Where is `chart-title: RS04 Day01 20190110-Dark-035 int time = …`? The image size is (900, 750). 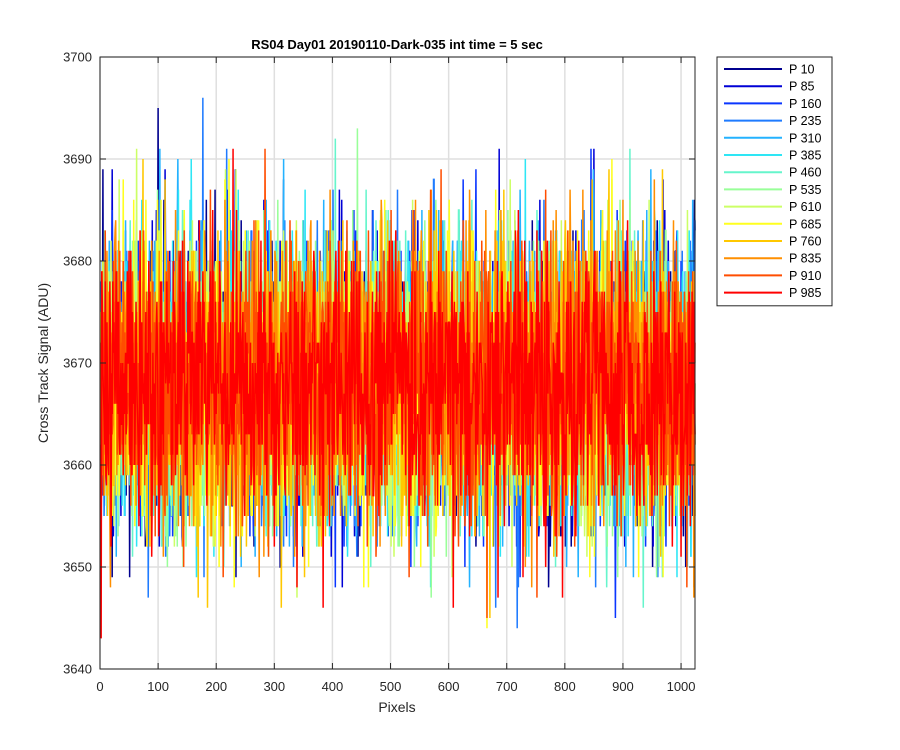 chart-title: RS04 Day01 20190110-Dark-035 int time = … is located at coordinates (397, 44).